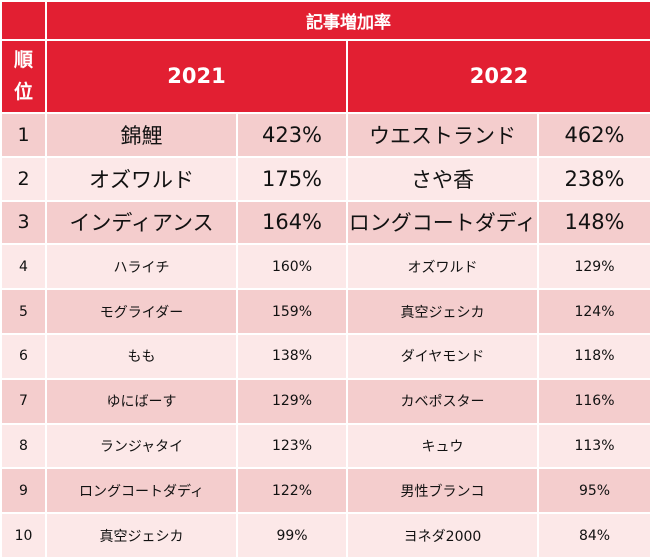 This screenshot has height=559, width=650. I want to click on rate-2021-cell: 160%, so click(292, 267).